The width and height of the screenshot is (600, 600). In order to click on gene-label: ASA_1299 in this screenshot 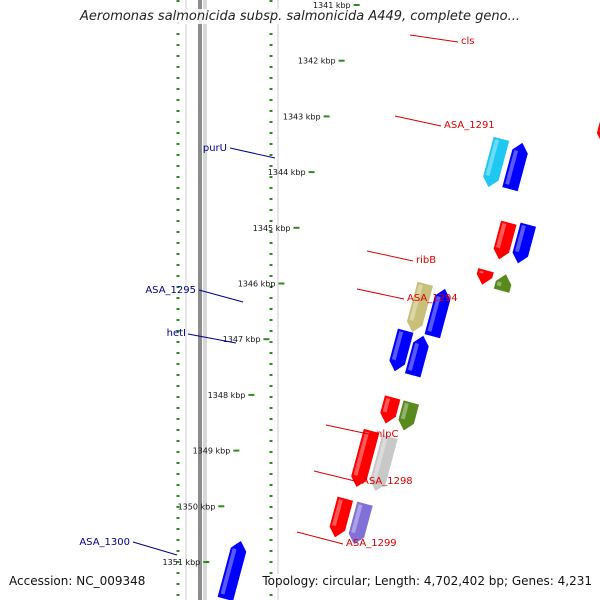, I will do `click(371, 543)`.